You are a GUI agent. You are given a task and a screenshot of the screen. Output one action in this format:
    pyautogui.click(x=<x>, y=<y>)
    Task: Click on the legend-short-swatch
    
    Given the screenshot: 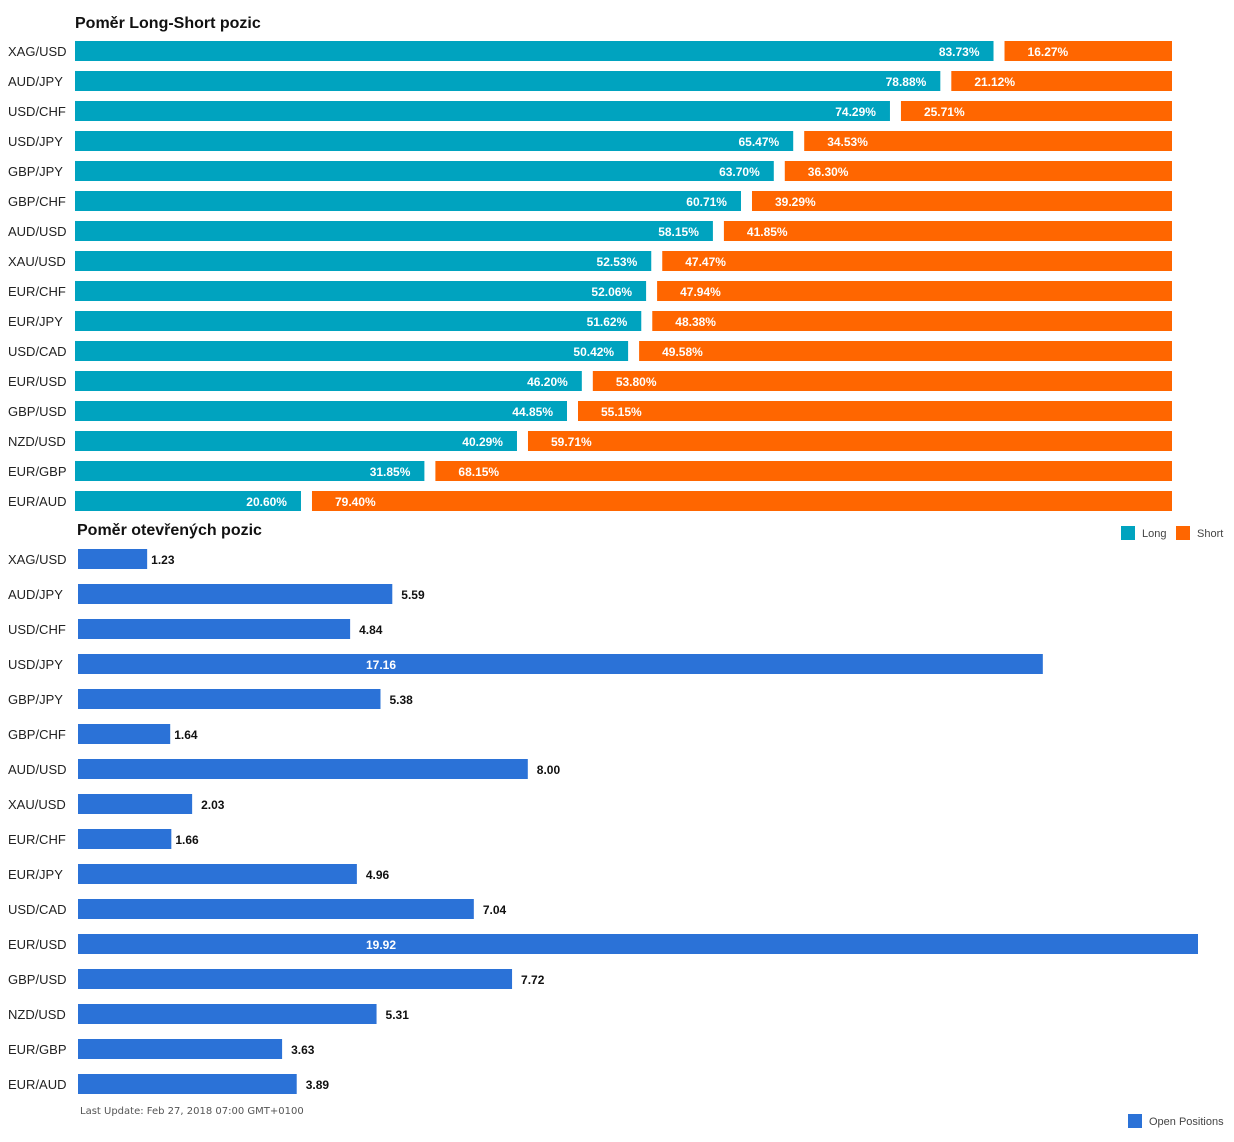 What is the action you would take?
    pyautogui.click(x=1183, y=533)
    